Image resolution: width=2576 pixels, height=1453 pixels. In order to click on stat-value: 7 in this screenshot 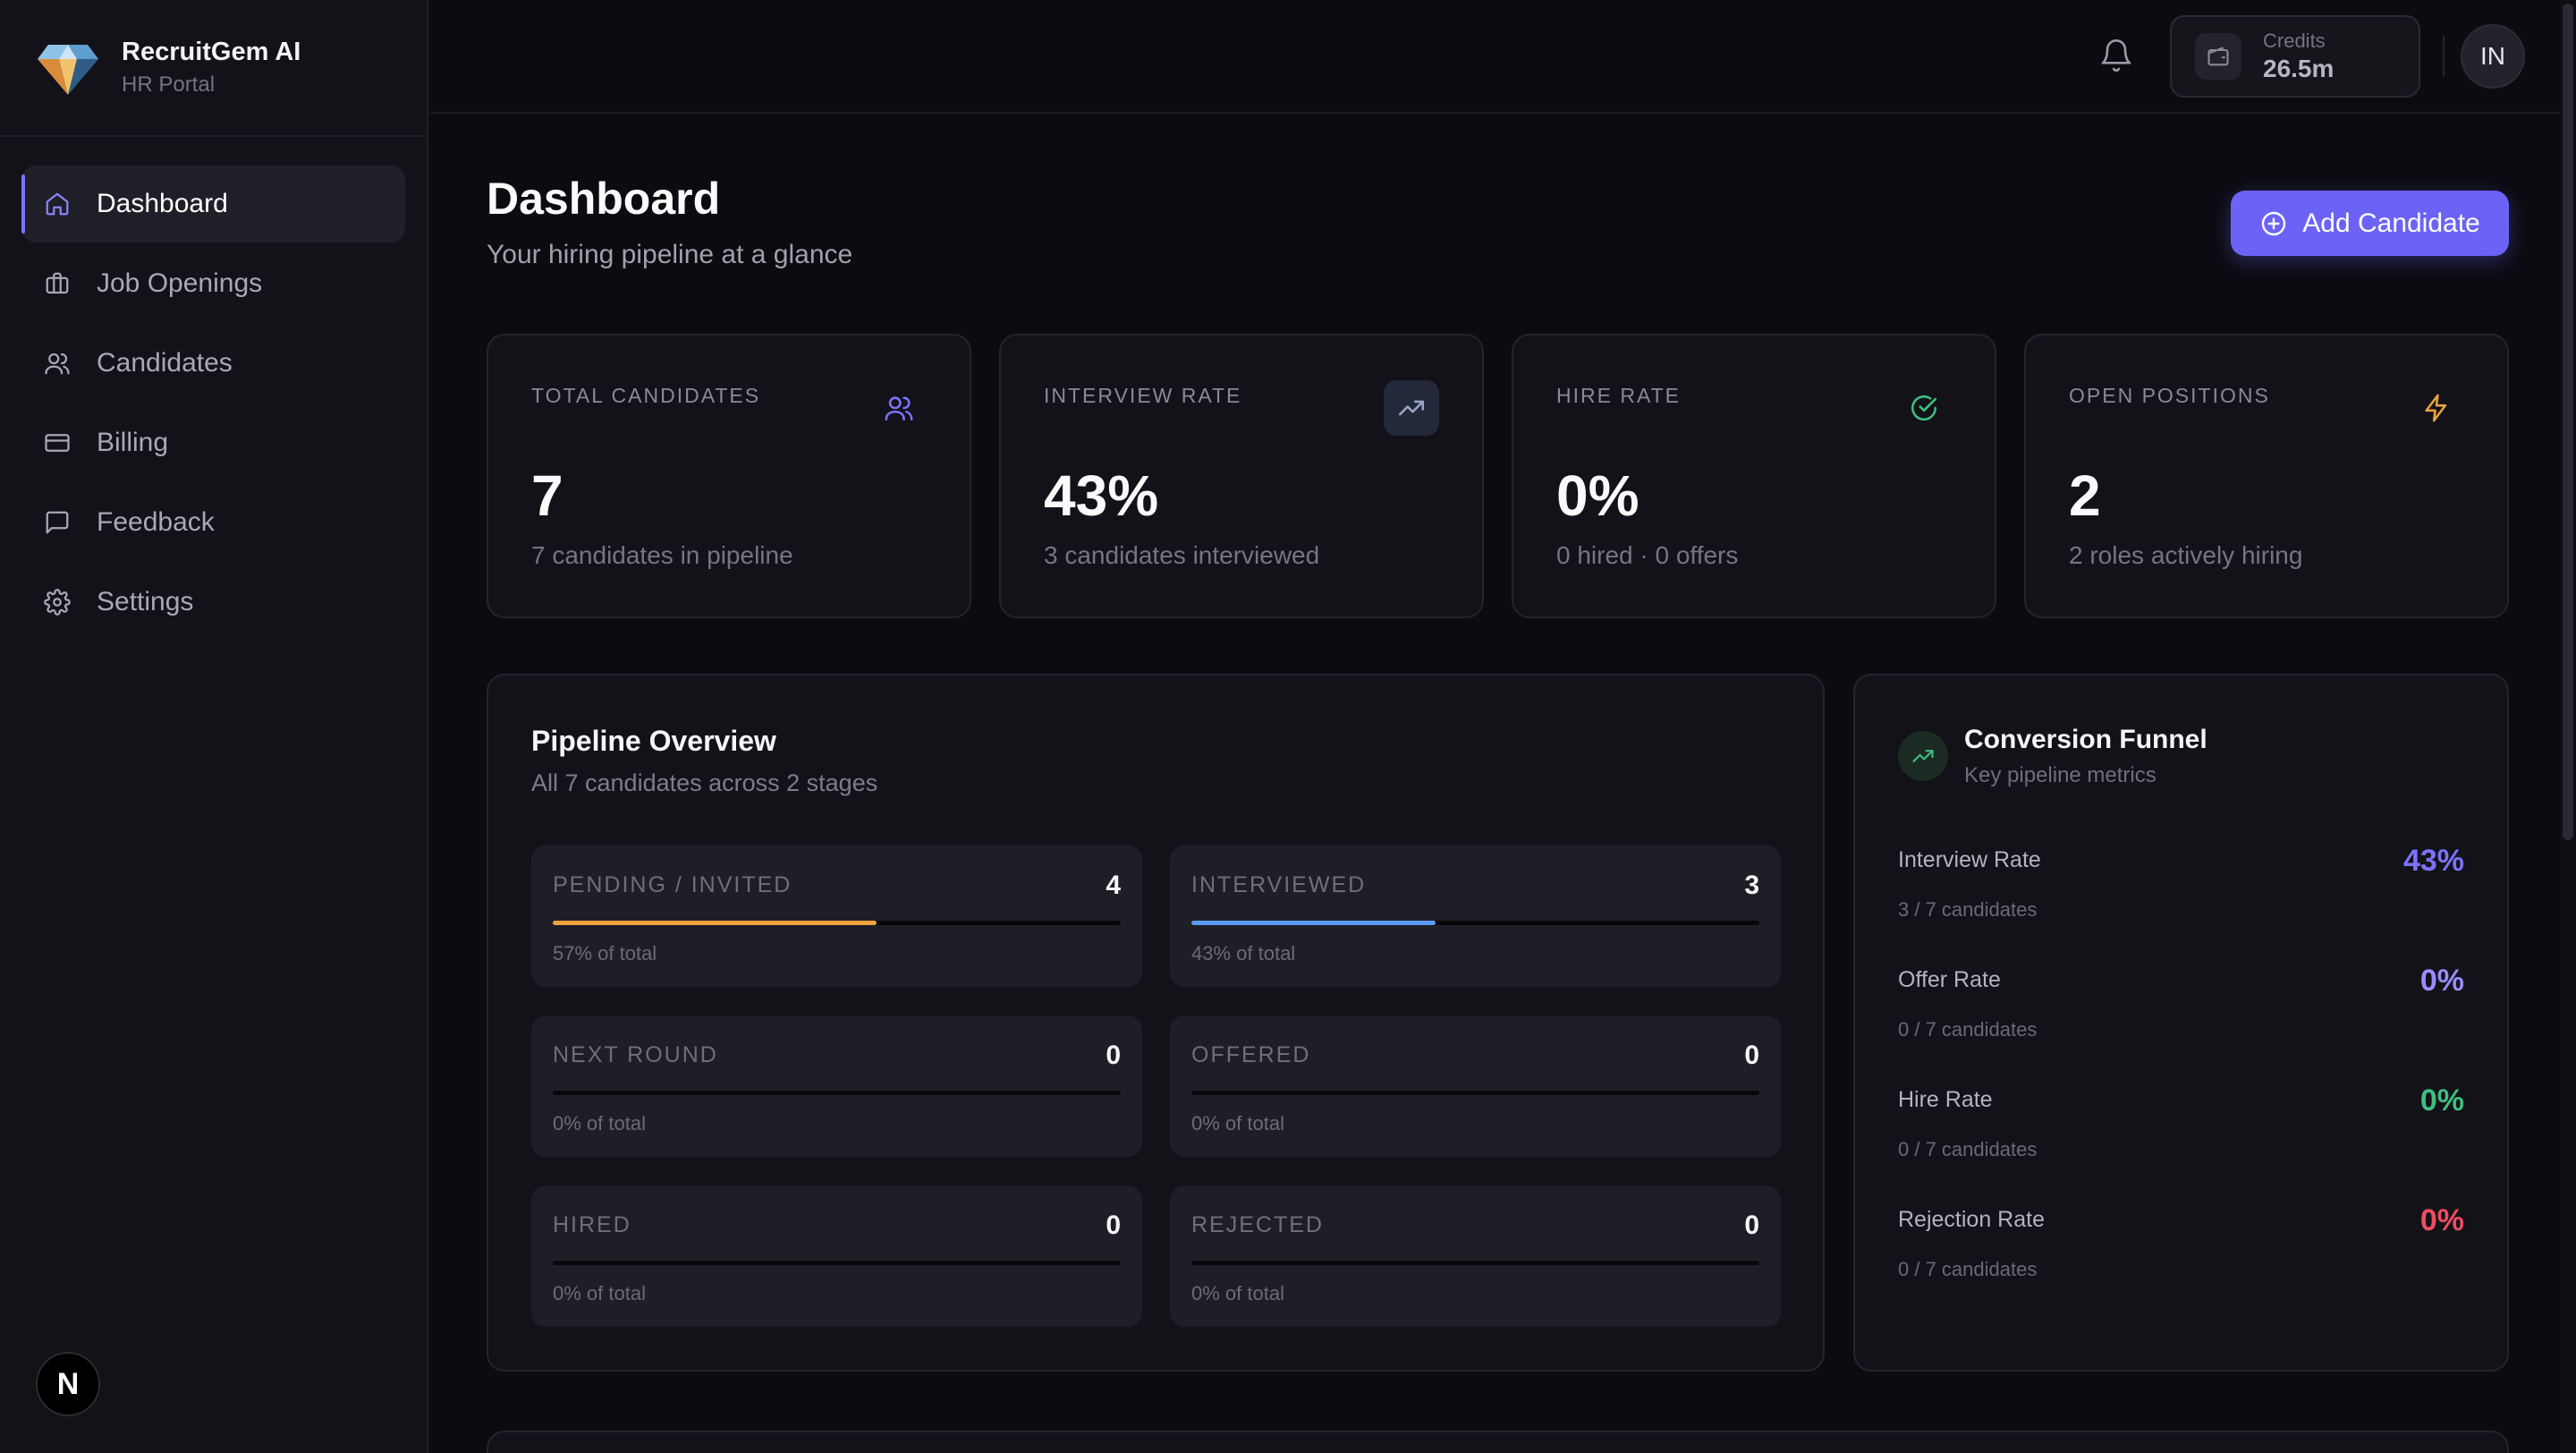, I will do `click(547, 495)`.